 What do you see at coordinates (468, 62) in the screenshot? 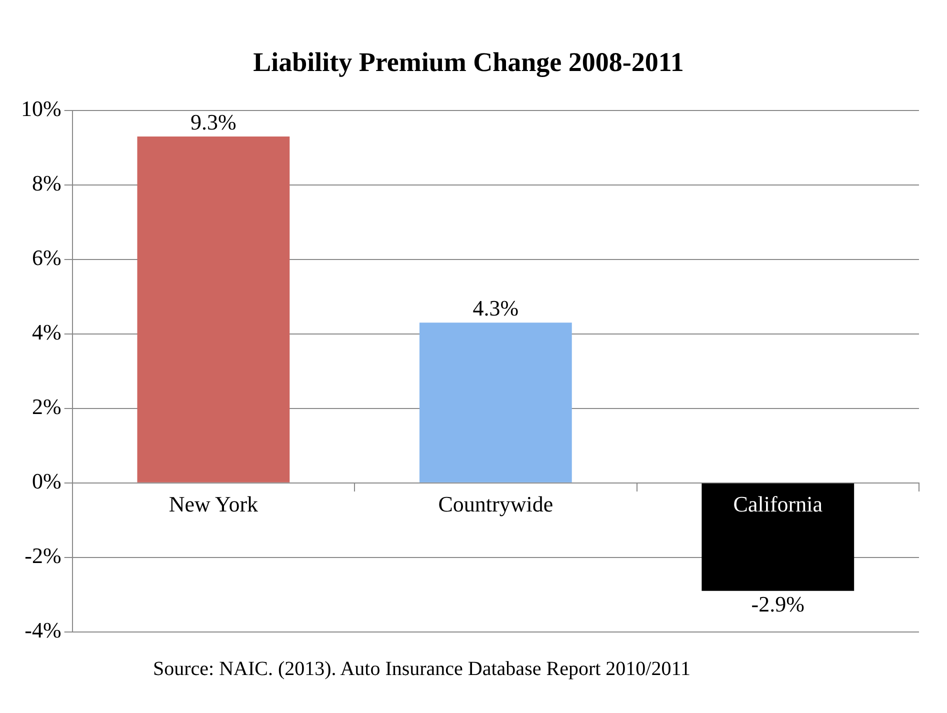
I see `chart-title: Liability Premium Change 2008-2011` at bounding box center [468, 62].